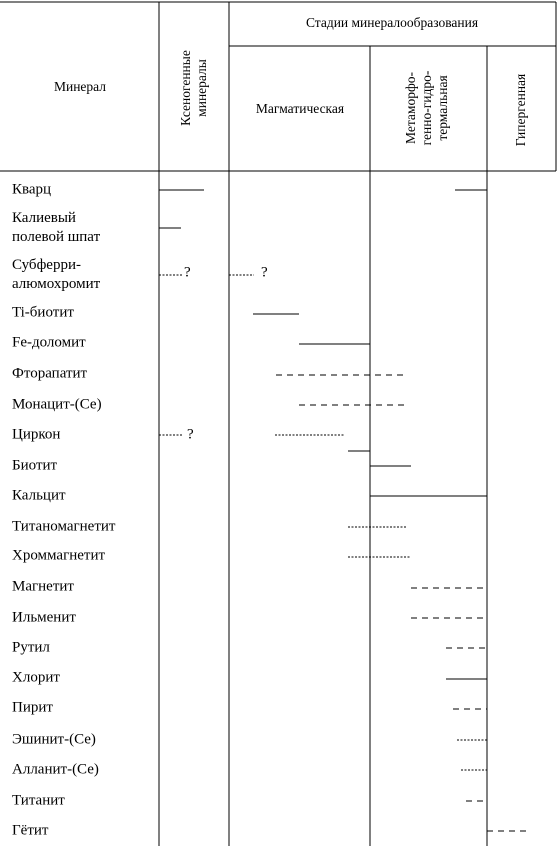 The width and height of the screenshot is (558, 846). I want to click on mineral-name: Ильменит, so click(44, 617).